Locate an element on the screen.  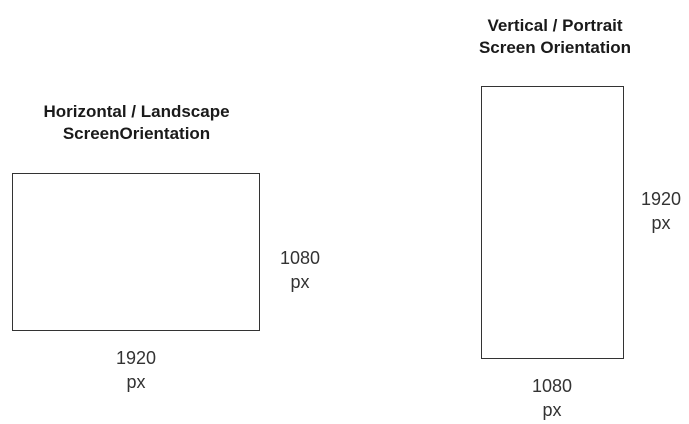
landscape-height-value: 1080 is located at coordinates (300, 258).